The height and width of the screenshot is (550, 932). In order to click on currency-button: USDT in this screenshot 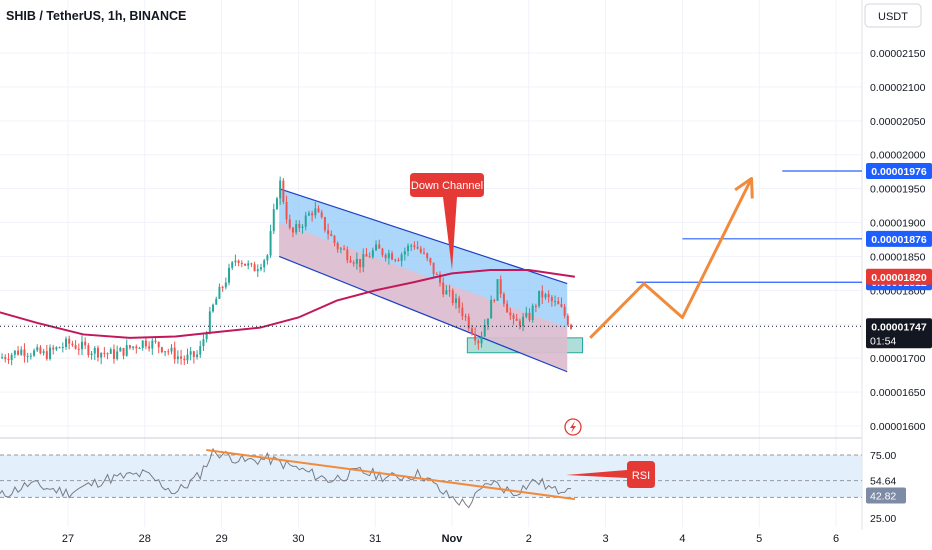, I will do `click(893, 15)`.